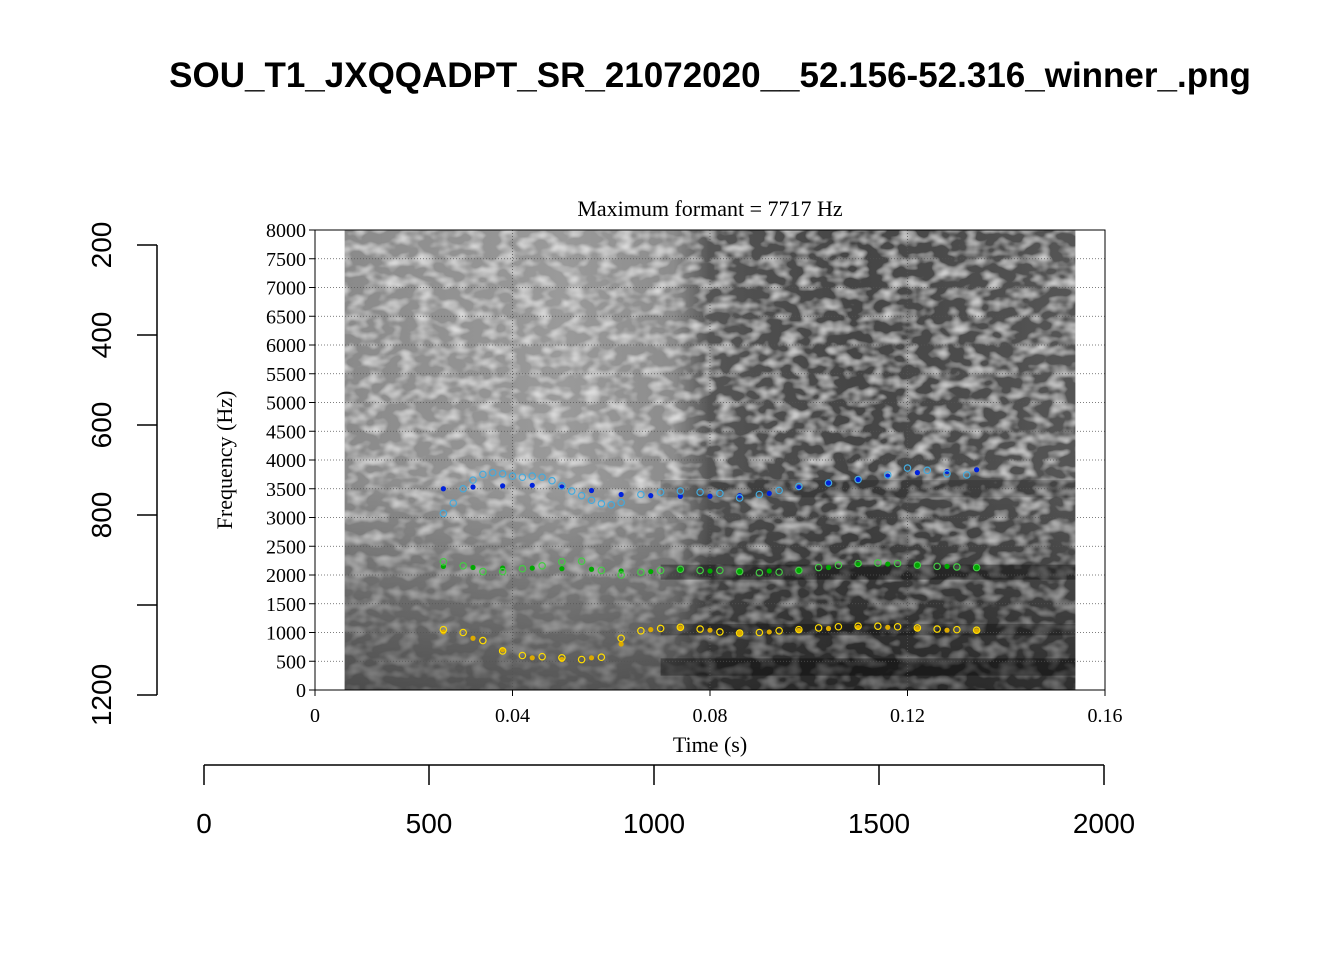 The image size is (1344, 960). What do you see at coordinates (286, 404) in the screenshot?
I see `y-tick-label: 5000` at bounding box center [286, 404].